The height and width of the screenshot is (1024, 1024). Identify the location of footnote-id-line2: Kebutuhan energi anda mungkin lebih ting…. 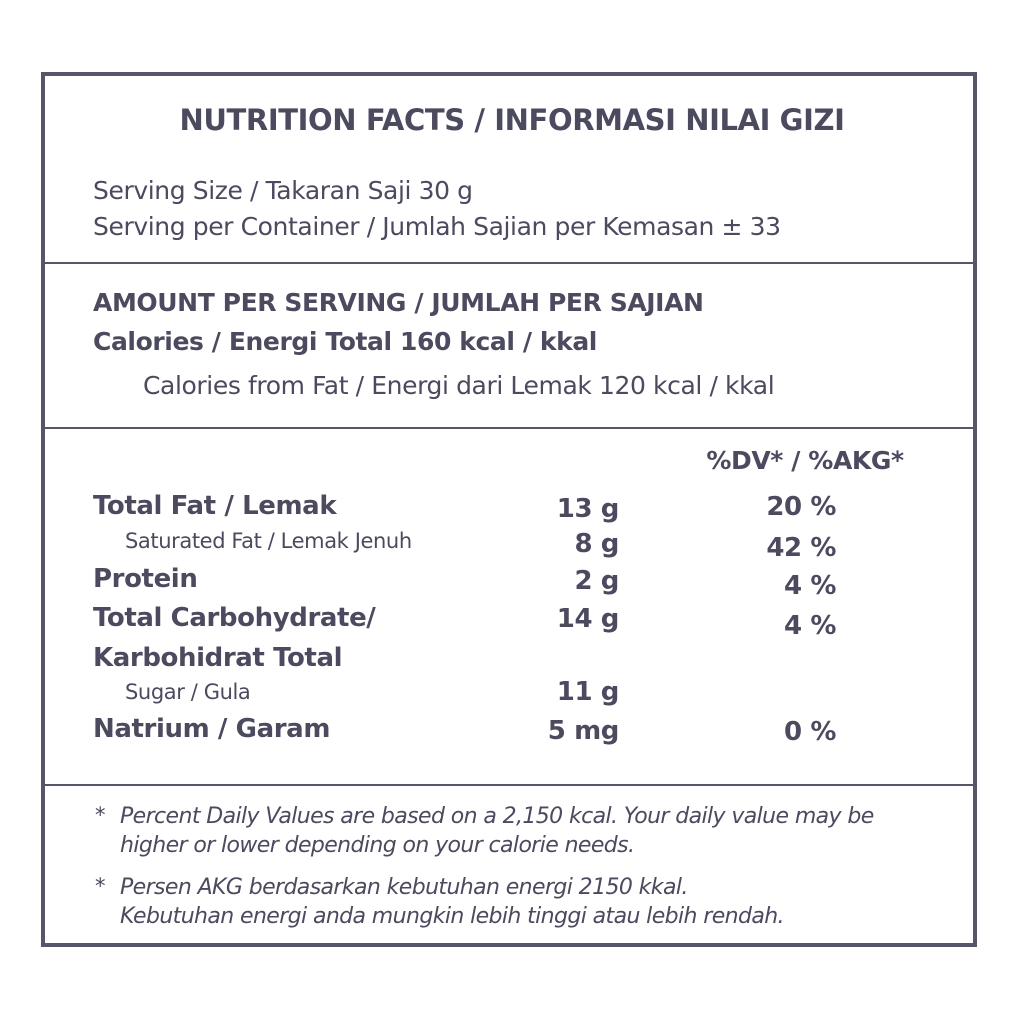
(452, 916).